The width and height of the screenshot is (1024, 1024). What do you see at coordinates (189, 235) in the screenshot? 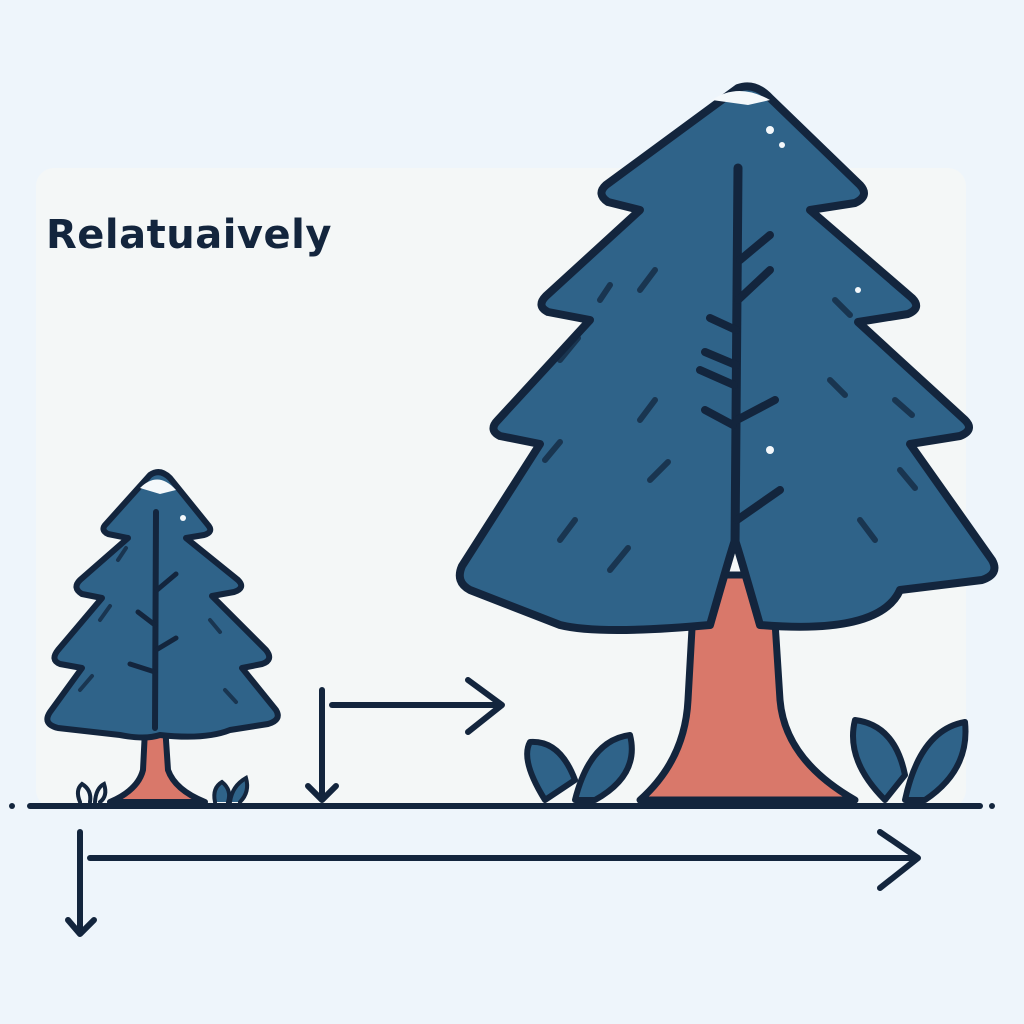
I see `title-label: Relatuaively` at bounding box center [189, 235].